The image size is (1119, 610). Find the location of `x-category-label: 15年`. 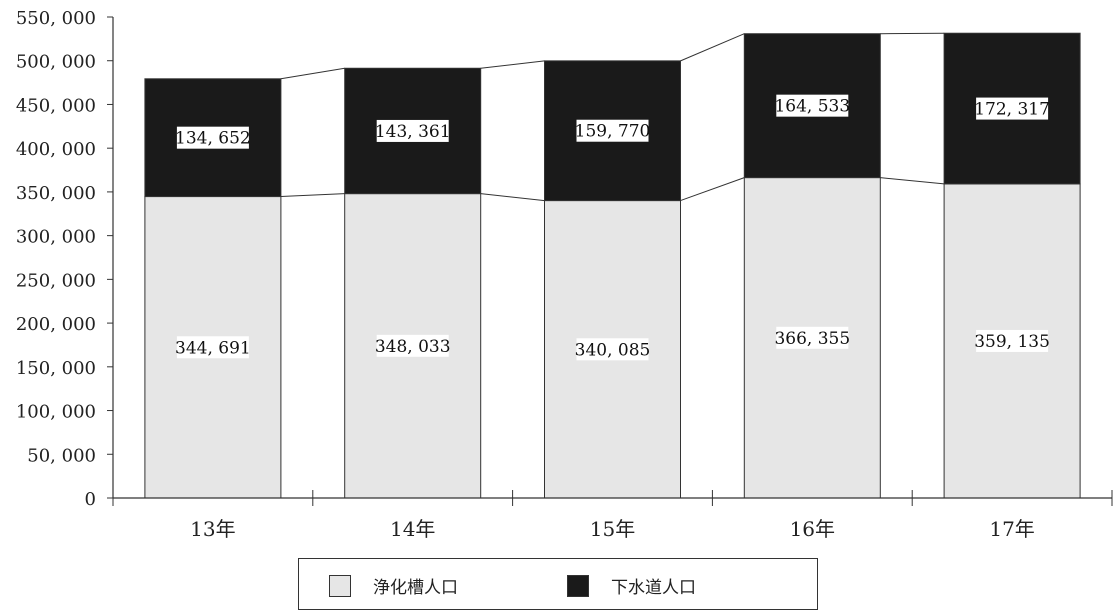

x-category-label: 15年 is located at coordinates (612, 529).